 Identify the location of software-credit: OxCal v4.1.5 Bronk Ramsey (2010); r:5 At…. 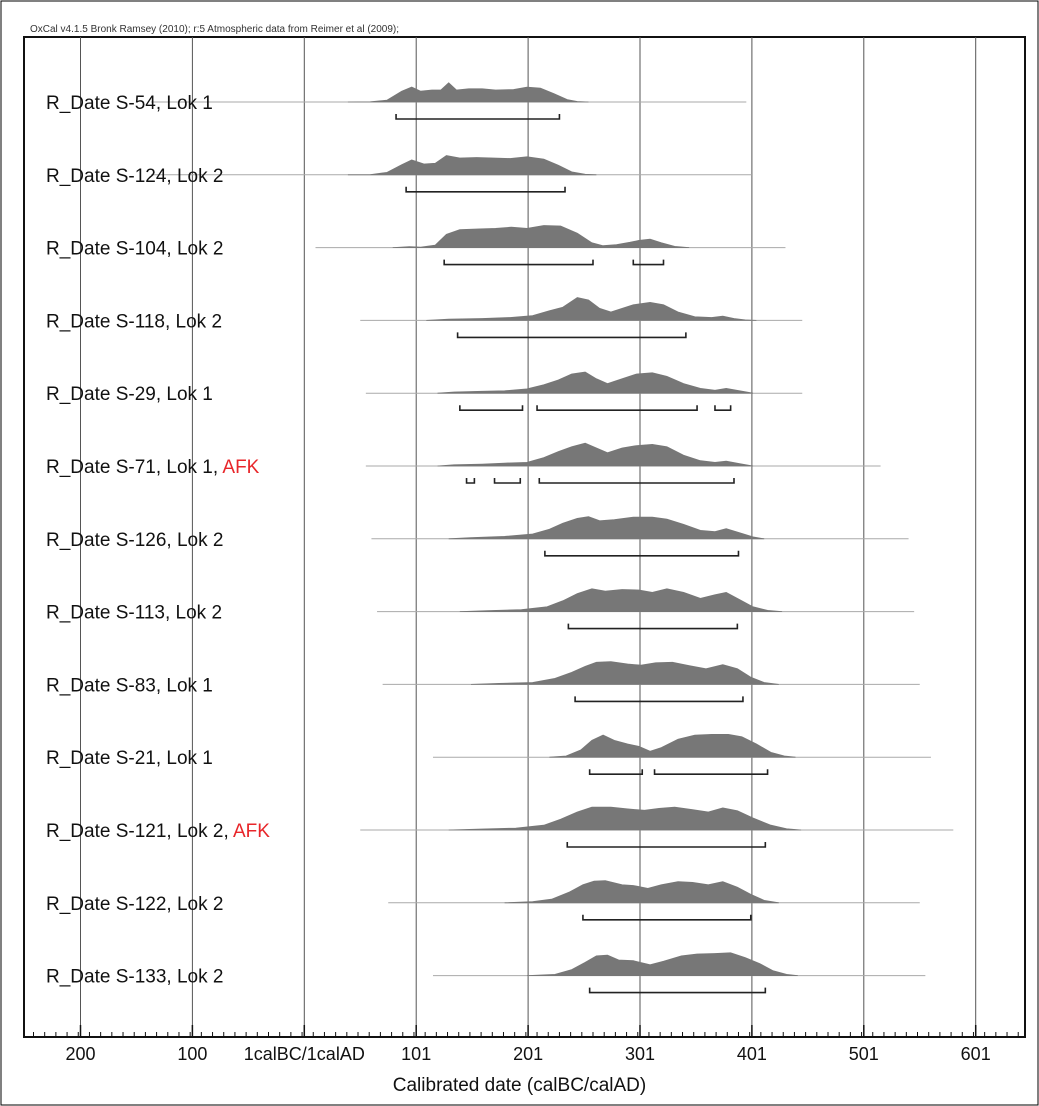
(215, 29).